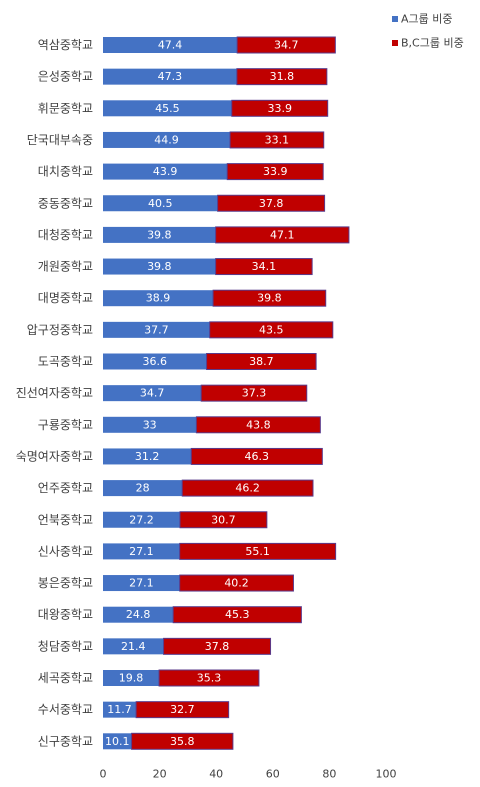 This screenshot has height=787, width=480. I want to click on data-label: 31.2, so click(147, 456).